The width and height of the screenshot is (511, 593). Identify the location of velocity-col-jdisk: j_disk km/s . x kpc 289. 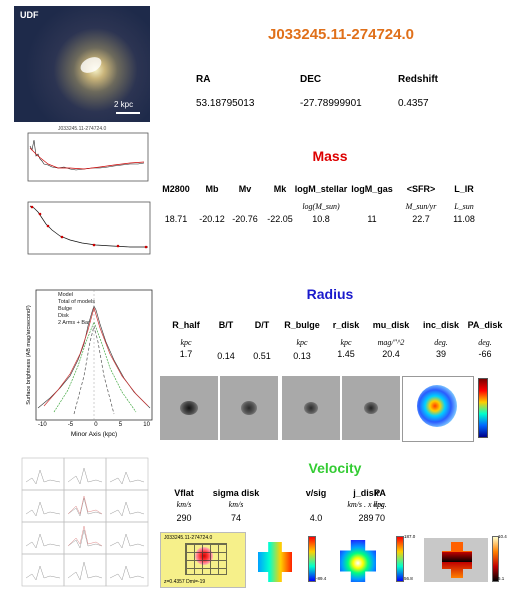
(366, 505).